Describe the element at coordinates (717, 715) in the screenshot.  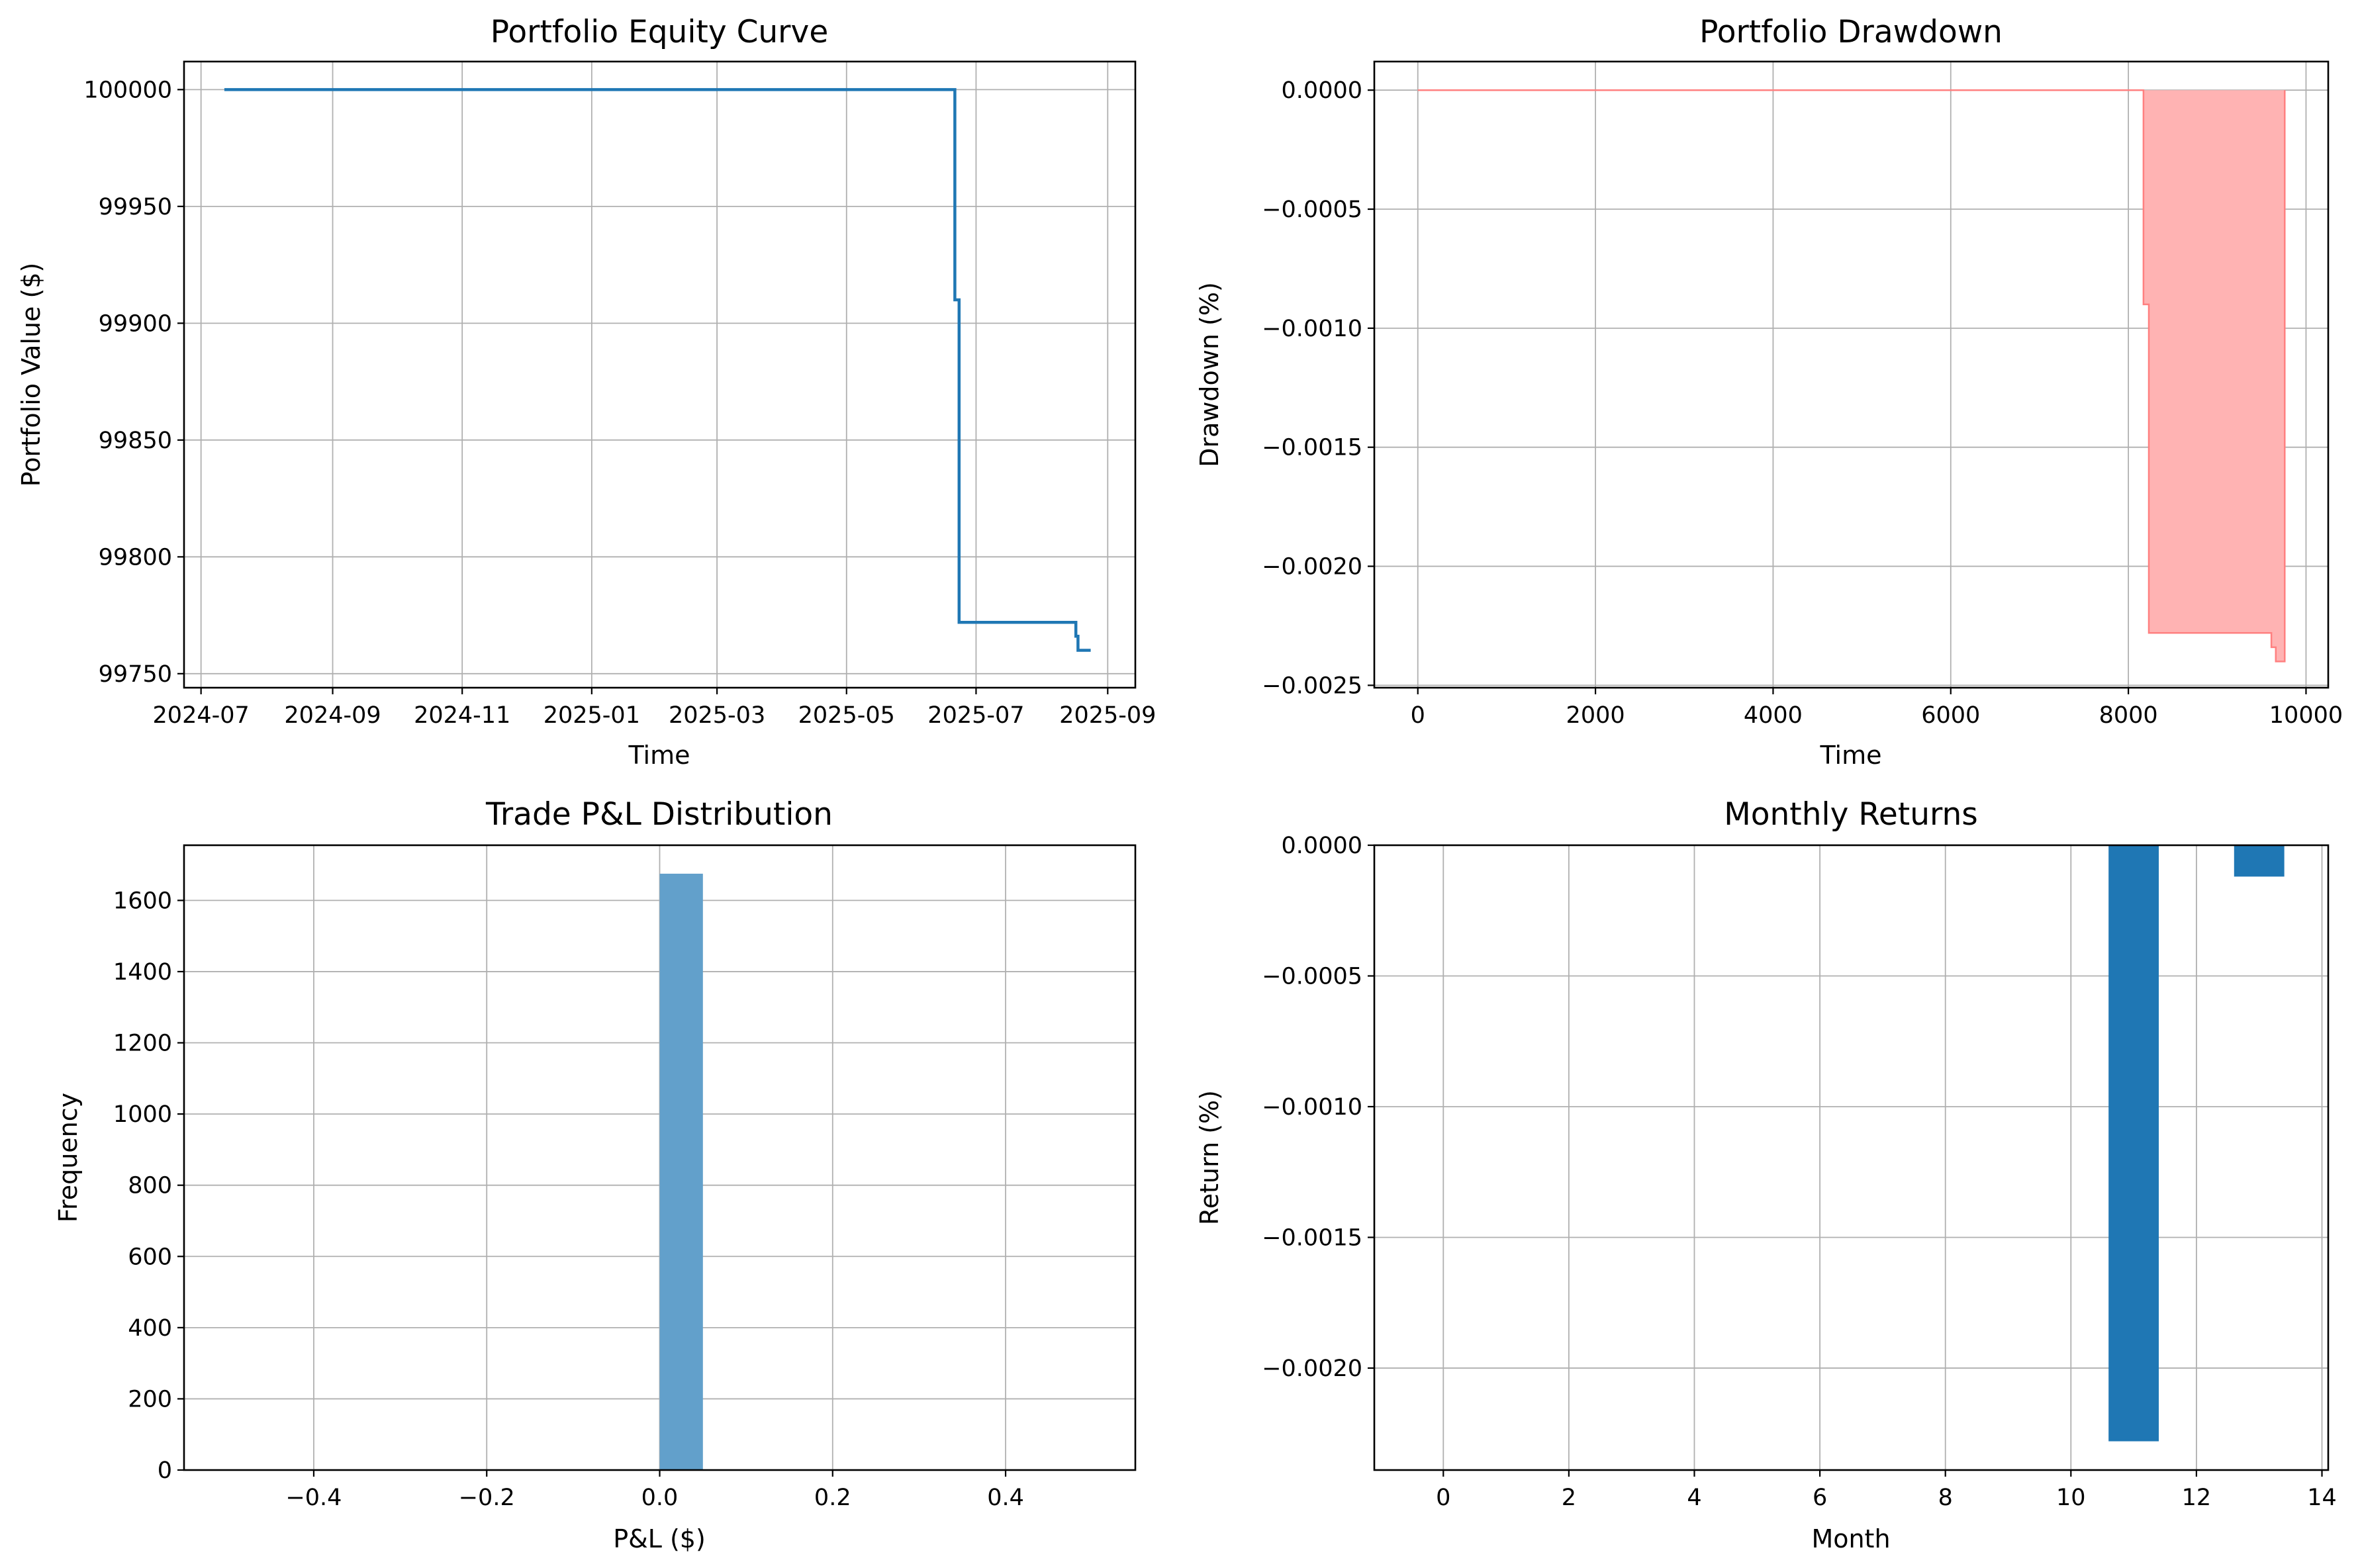
I see `x-tick-label: 2025-03` at that location.